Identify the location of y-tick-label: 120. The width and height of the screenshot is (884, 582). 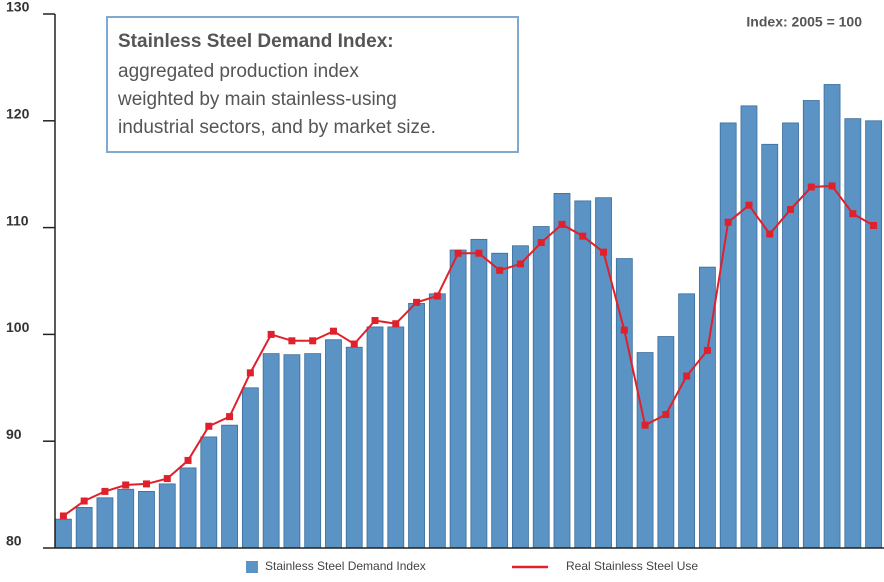
(18, 114).